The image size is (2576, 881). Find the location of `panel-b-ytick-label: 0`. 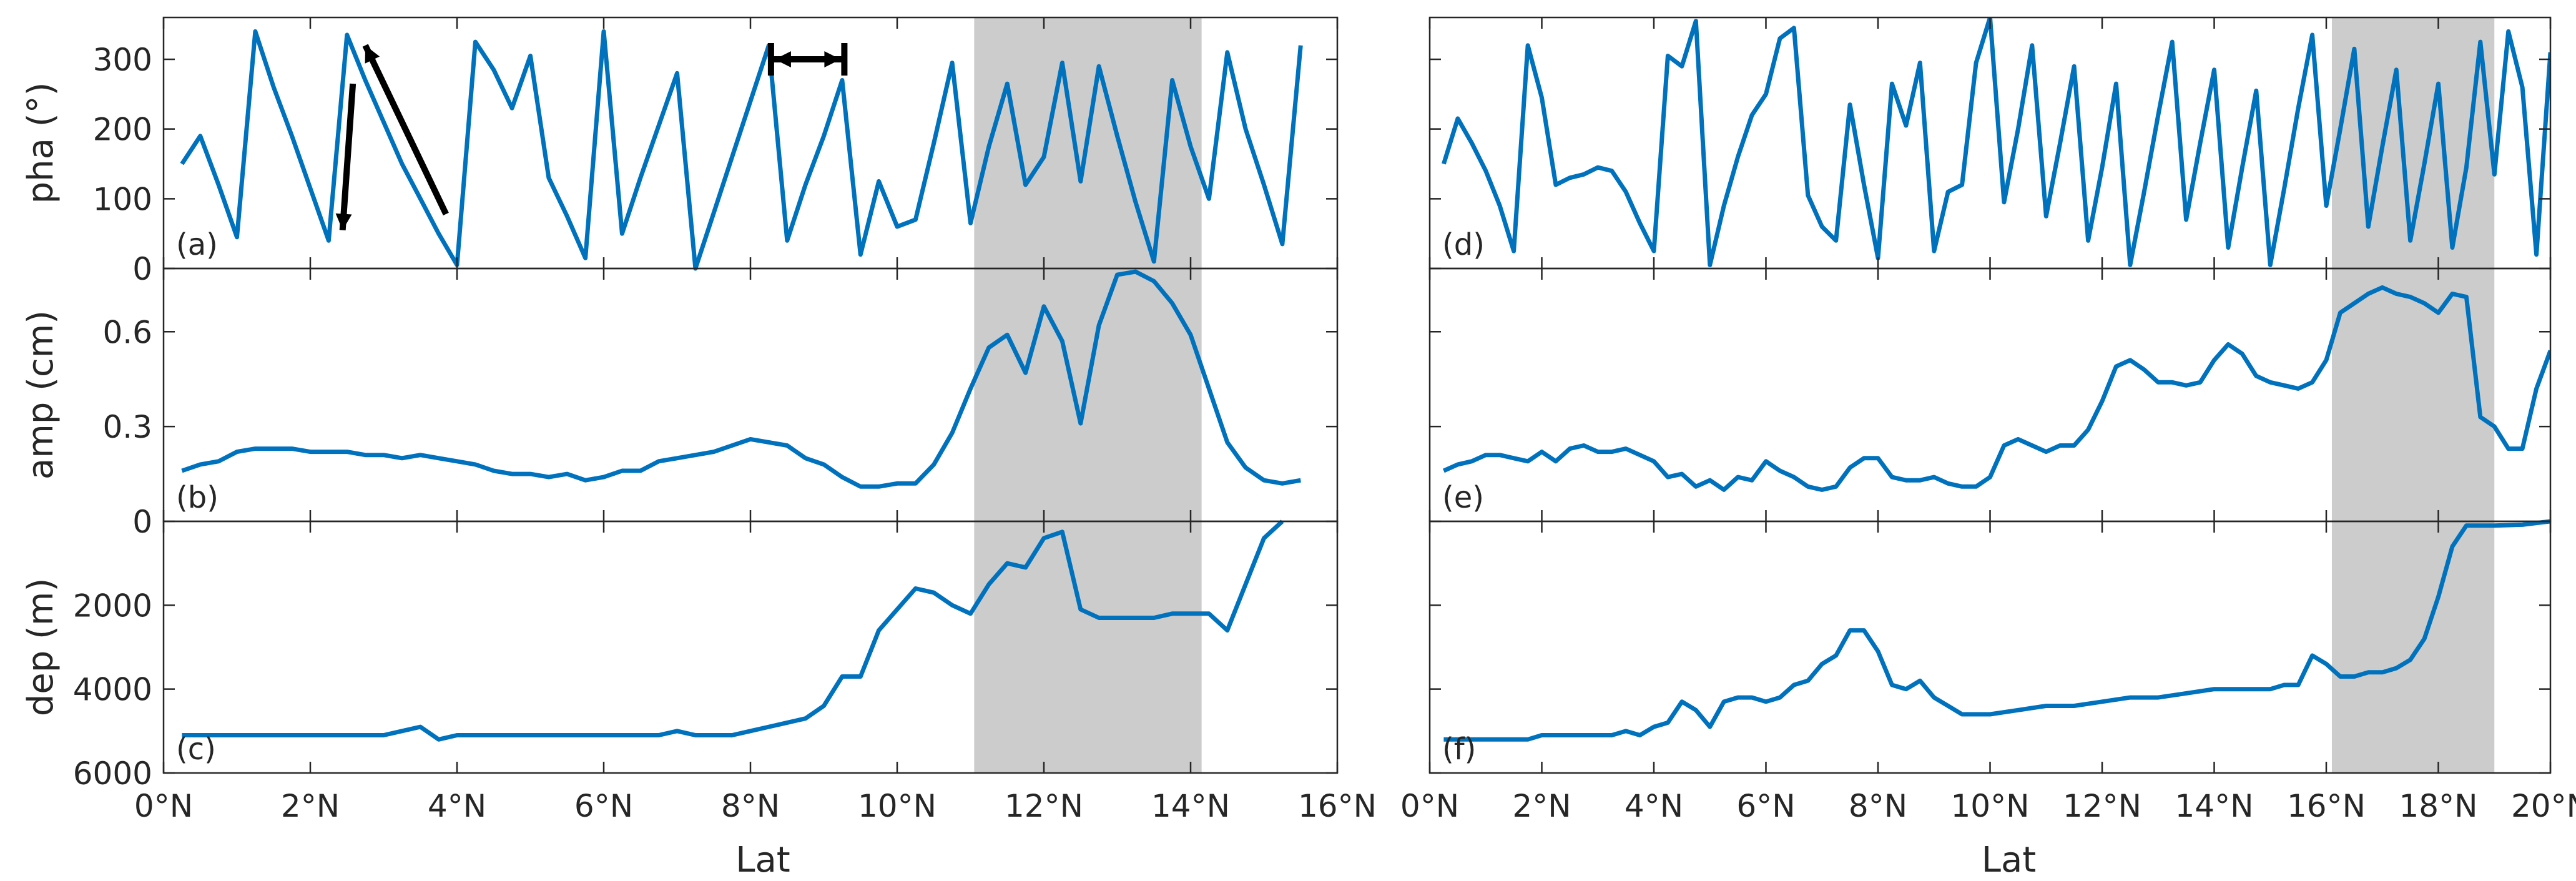

panel-b-ytick-label: 0 is located at coordinates (142, 522).